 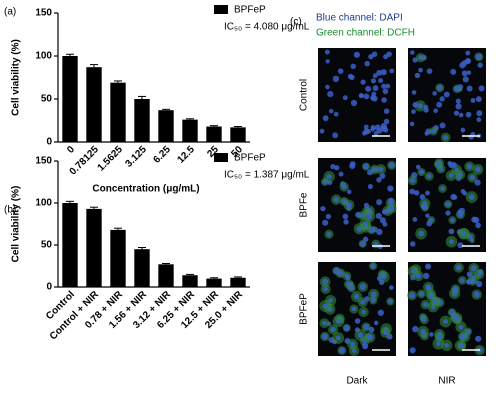 What do you see at coordinates (47, 245) in the screenshot?
I see `y-tick-label: 50` at bounding box center [47, 245].